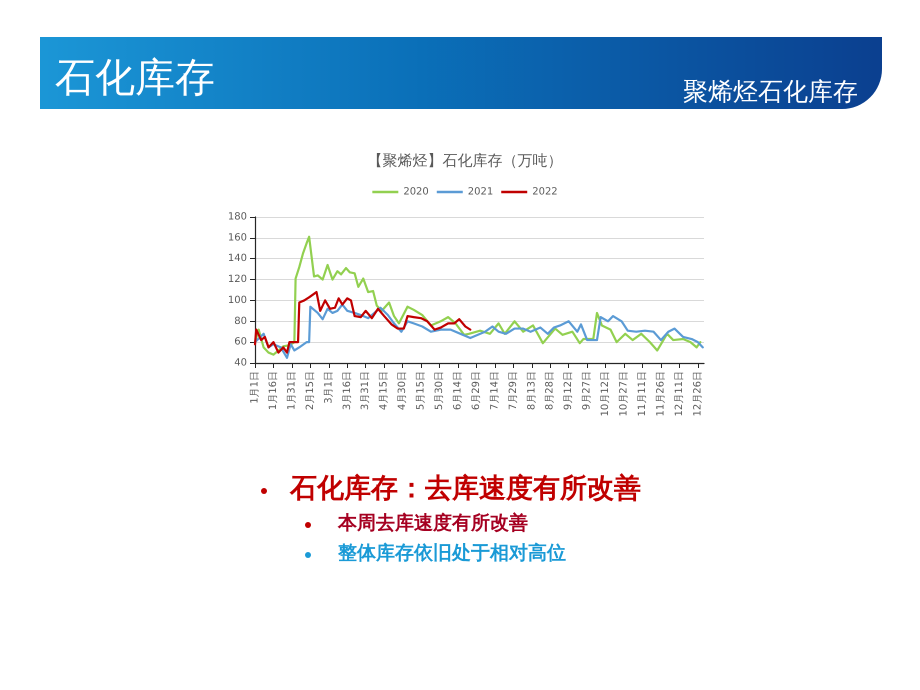 The image size is (920, 690). I want to click on x-tick-label: 7月29日, so click(513, 390).